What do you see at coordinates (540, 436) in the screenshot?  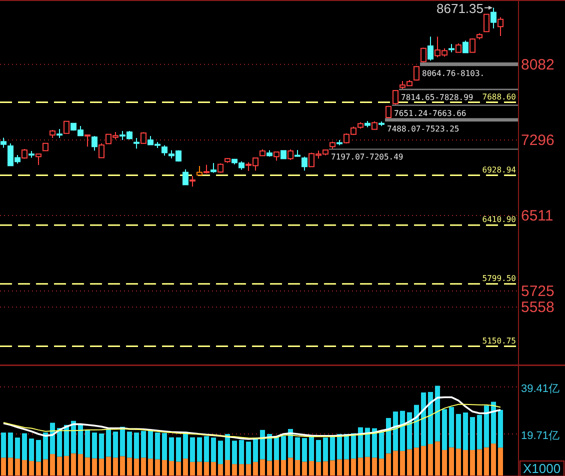 I see `y-tick-label: 19.71亿` at bounding box center [540, 436].